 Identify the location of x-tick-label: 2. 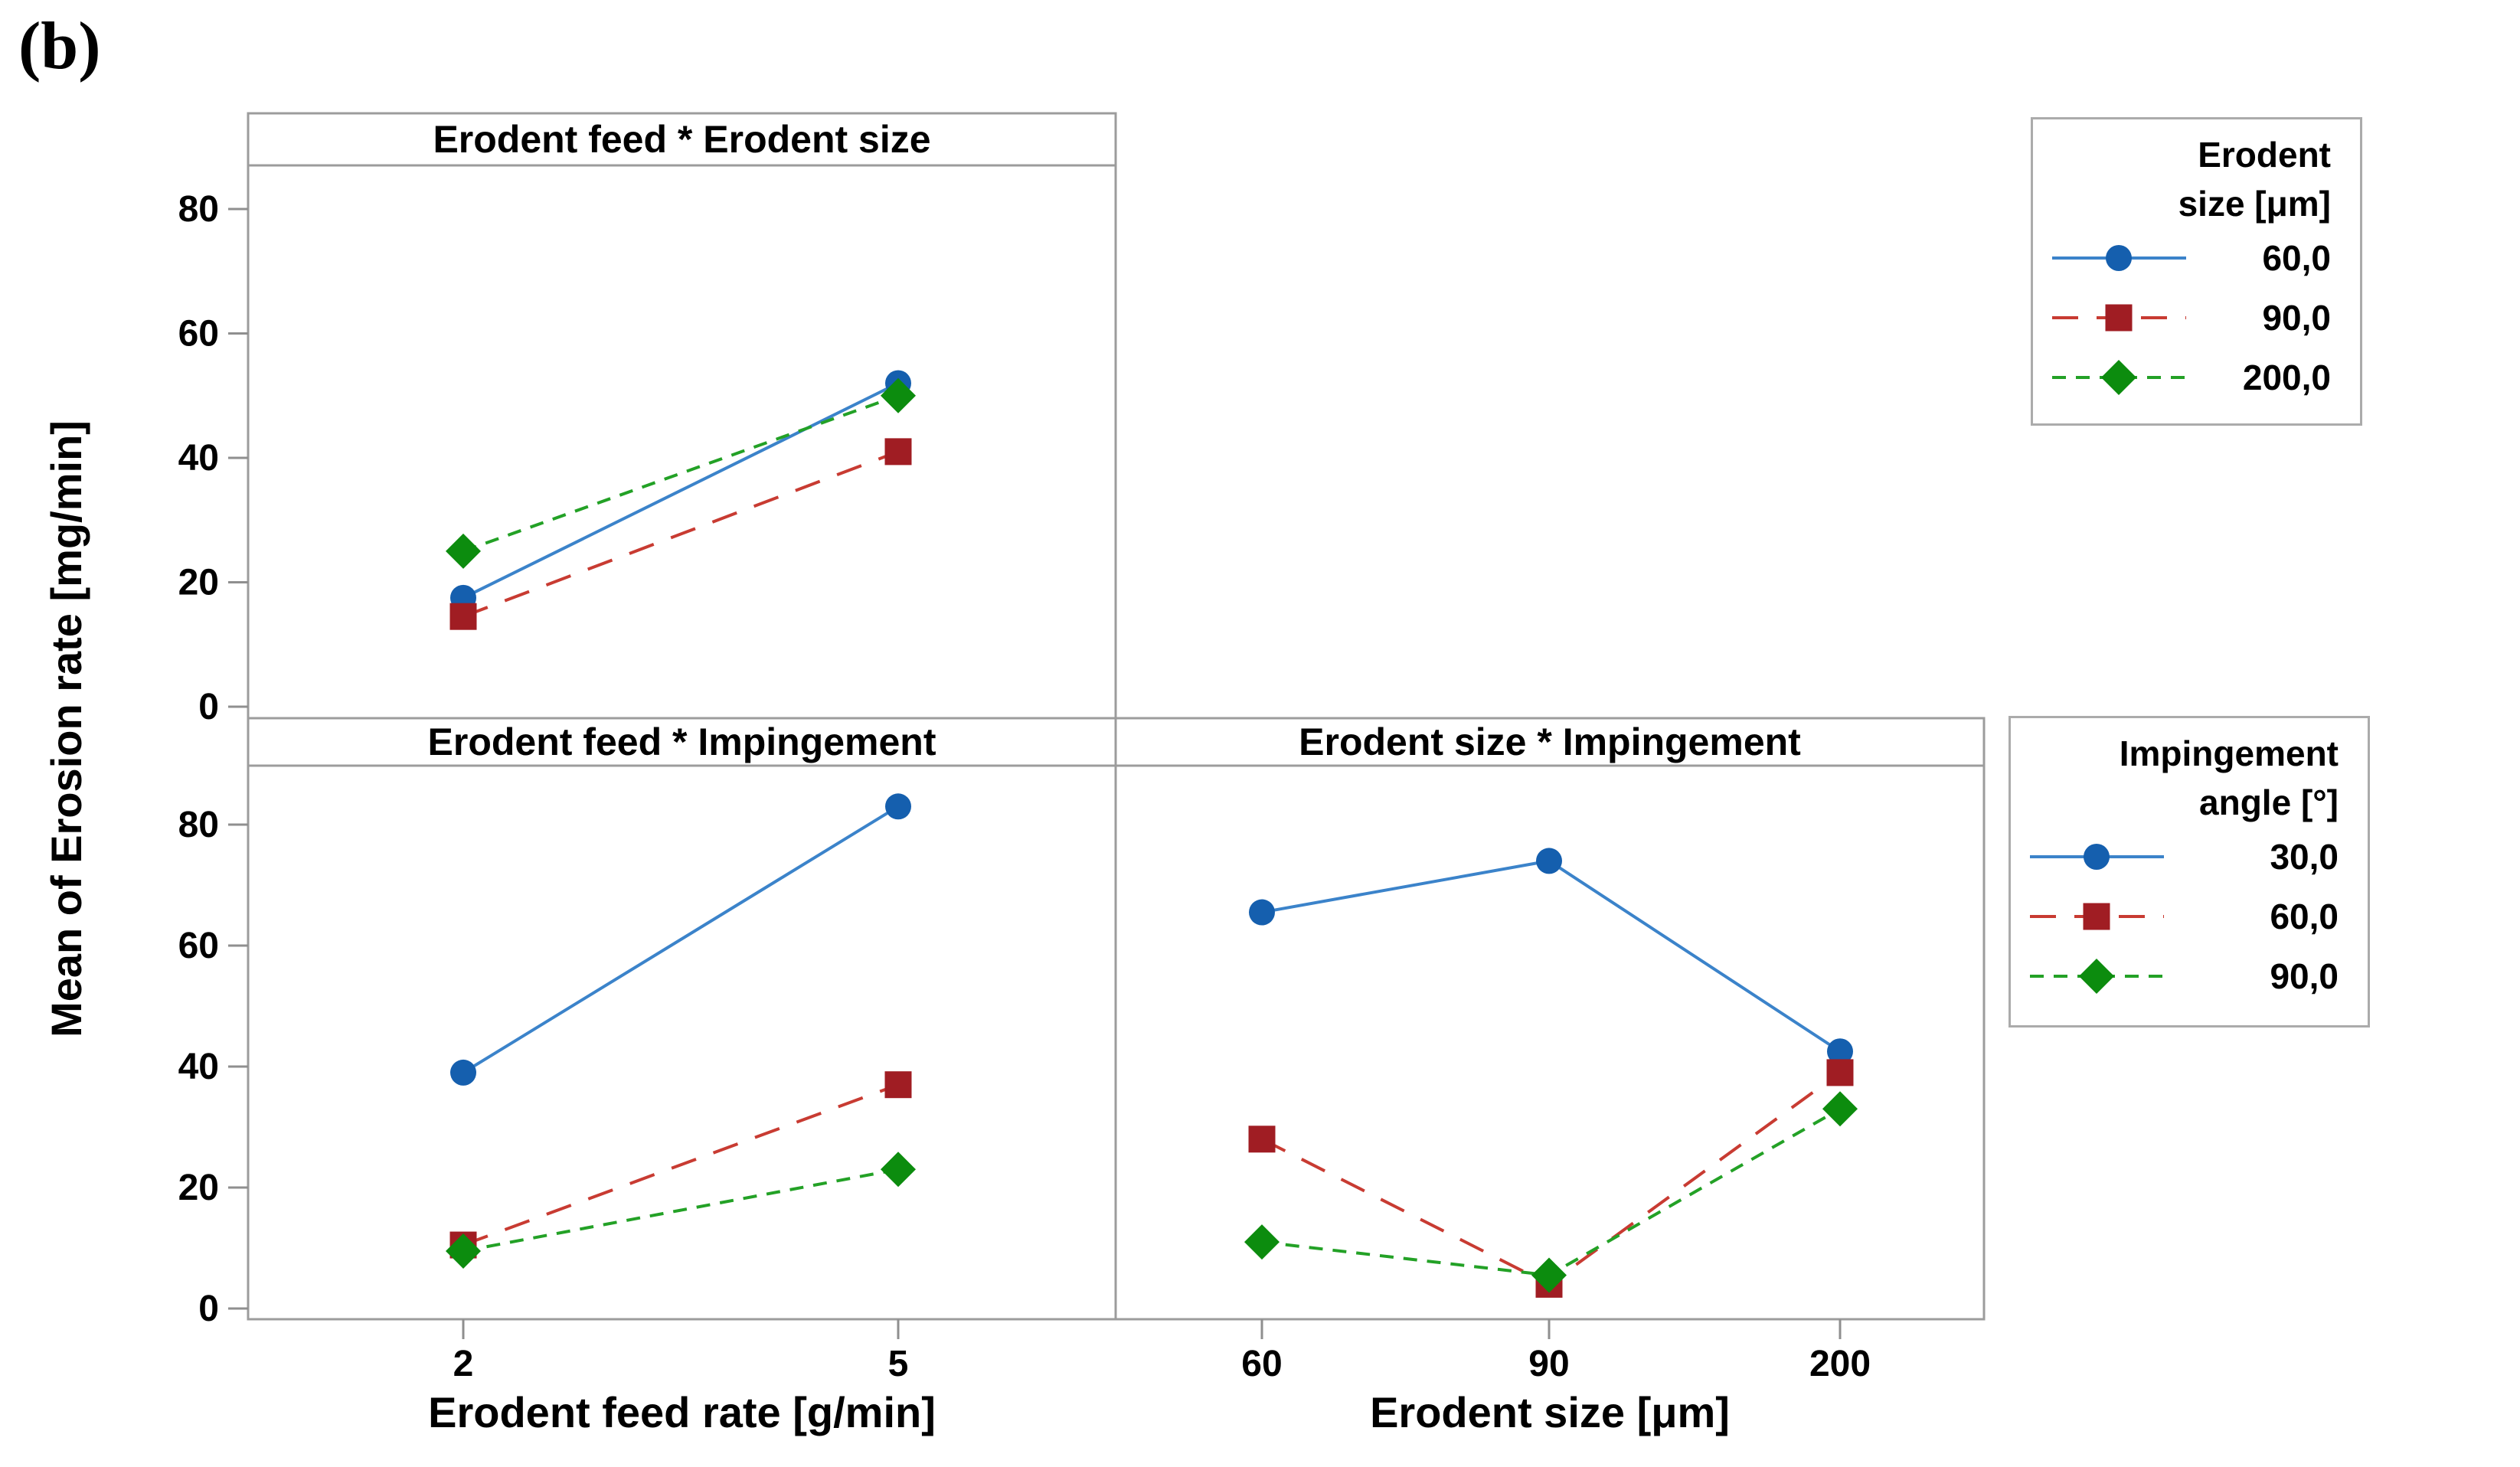
(464, 1364).